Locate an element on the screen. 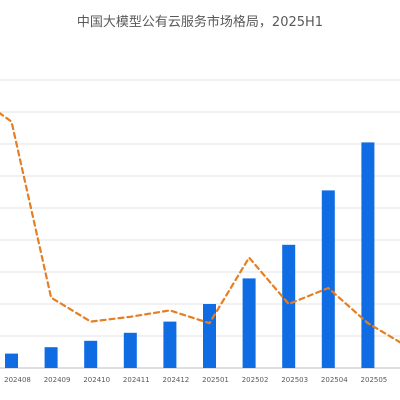 This screenshot has height=400, width=400. x-tick-label-202505: 202505 is located at coordinates (374, 380).